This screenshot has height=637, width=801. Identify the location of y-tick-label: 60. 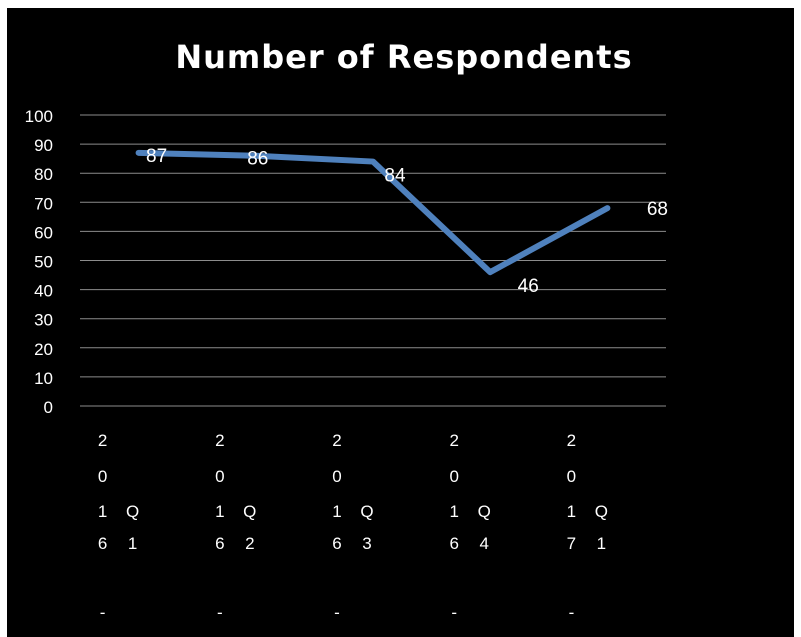
(43, 232).